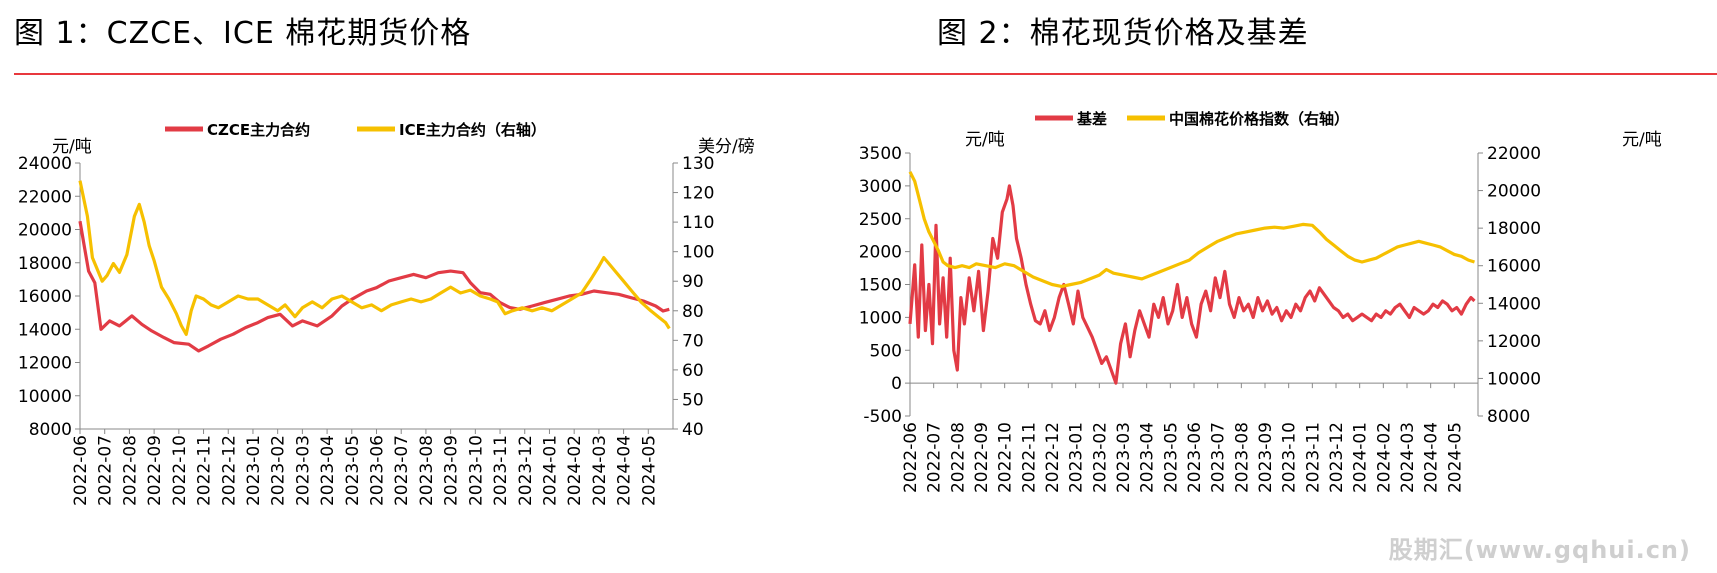  I want to click on right-tick-label: 12000, so click(1514, 342).